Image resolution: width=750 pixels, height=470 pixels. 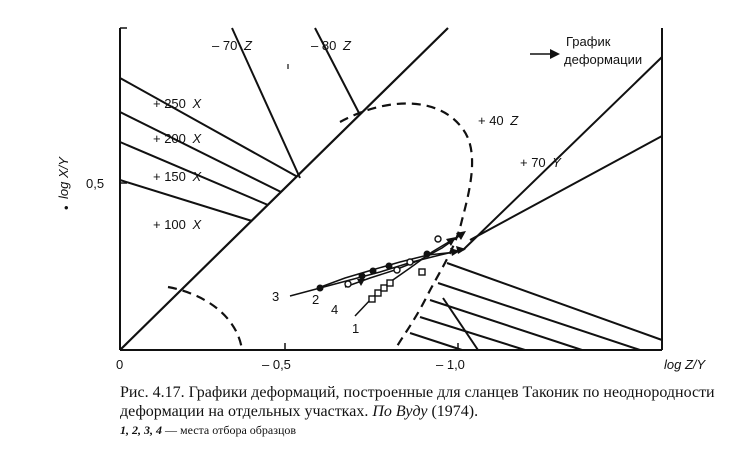 I want to click on legend-arrow, so click(x=545, y=54).